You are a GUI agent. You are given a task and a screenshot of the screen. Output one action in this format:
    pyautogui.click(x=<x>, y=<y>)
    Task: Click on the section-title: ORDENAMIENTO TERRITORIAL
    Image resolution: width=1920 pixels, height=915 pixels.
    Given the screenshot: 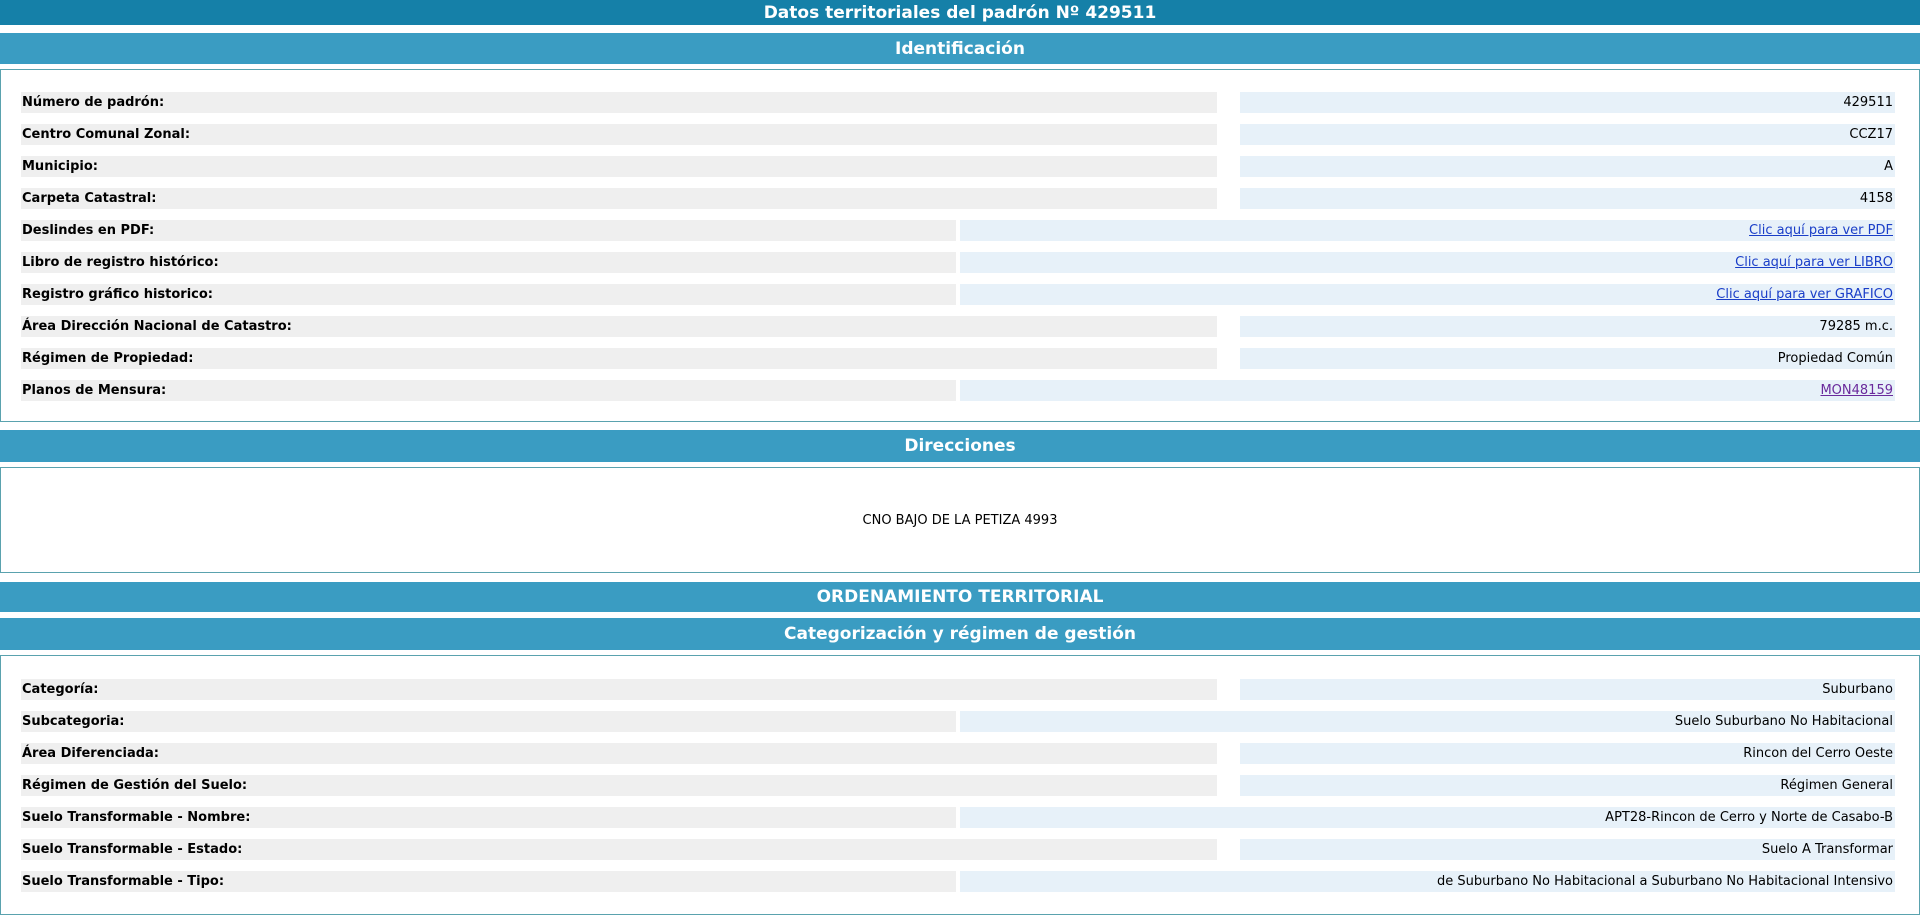 What is the action you would take?
    pyautogui.click(x=960, y=597)
    